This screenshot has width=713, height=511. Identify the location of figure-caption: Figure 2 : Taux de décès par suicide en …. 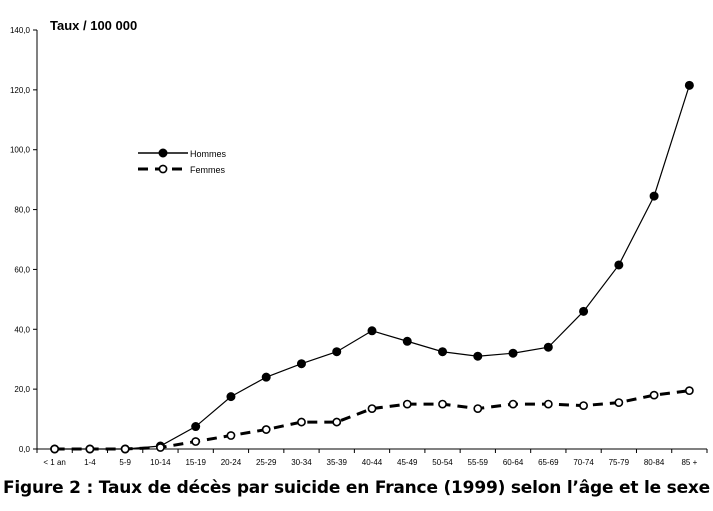
(356, 488).